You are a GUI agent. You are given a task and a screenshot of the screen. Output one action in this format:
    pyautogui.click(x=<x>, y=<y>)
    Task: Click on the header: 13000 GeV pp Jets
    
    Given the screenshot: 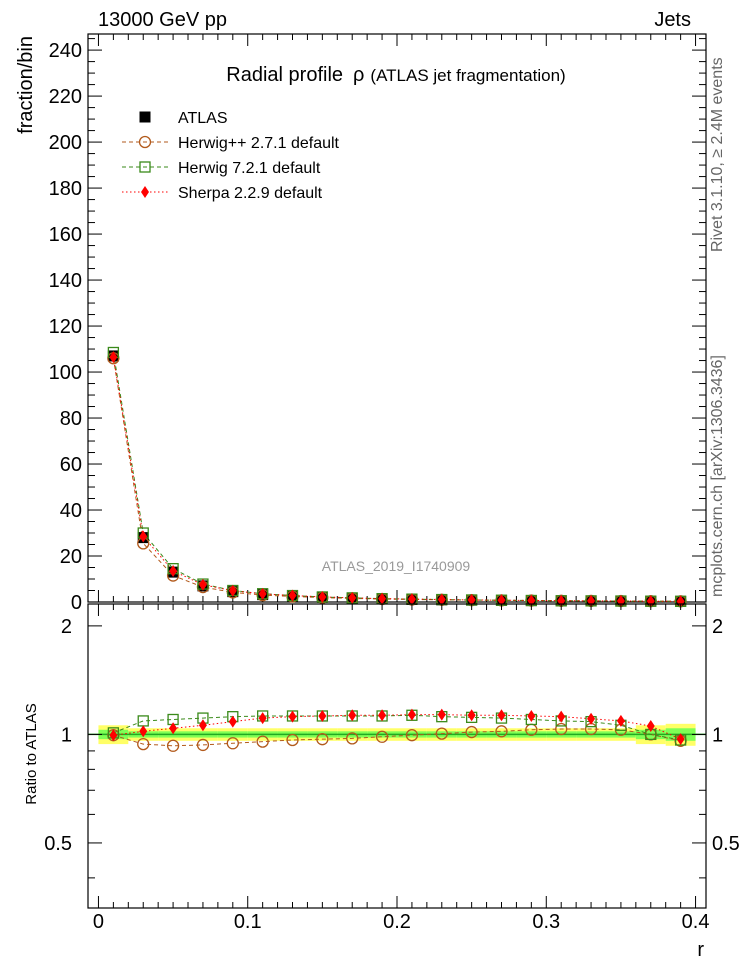 What is the action you would take?
    pyautogui.click(x=394, y=20)
    